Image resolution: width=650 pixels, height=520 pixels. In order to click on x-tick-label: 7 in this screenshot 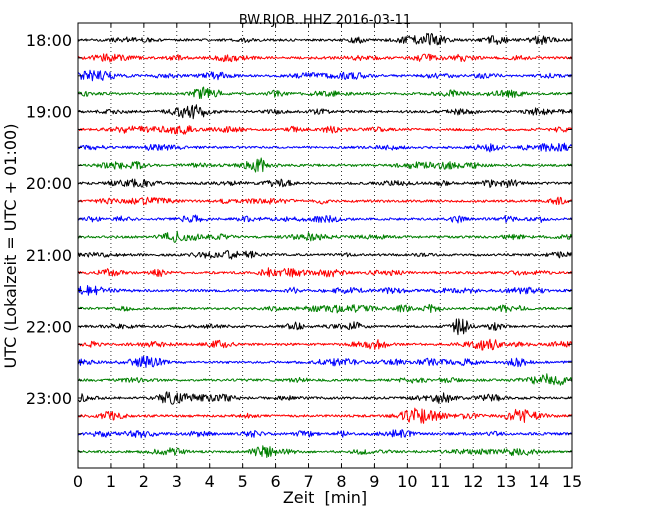, I will do `click(308, 481)`.